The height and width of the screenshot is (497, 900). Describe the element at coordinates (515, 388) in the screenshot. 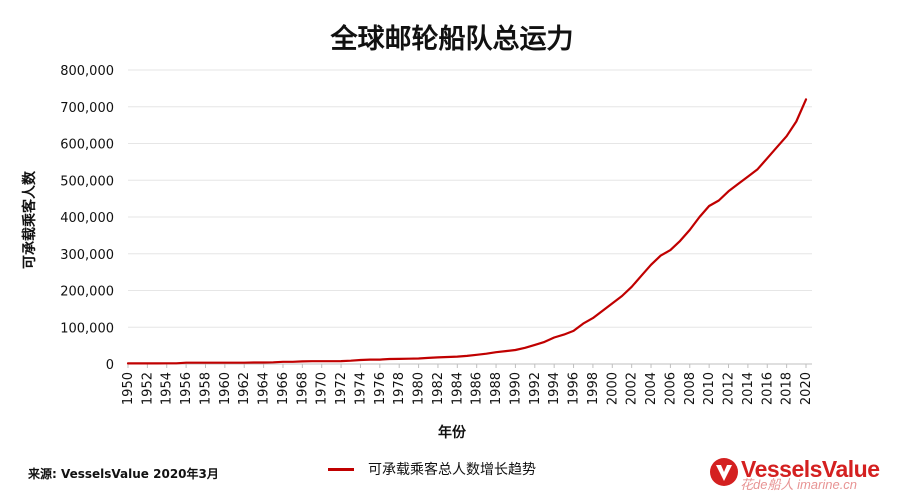

I see `x-tick-label: 1990` at that location.